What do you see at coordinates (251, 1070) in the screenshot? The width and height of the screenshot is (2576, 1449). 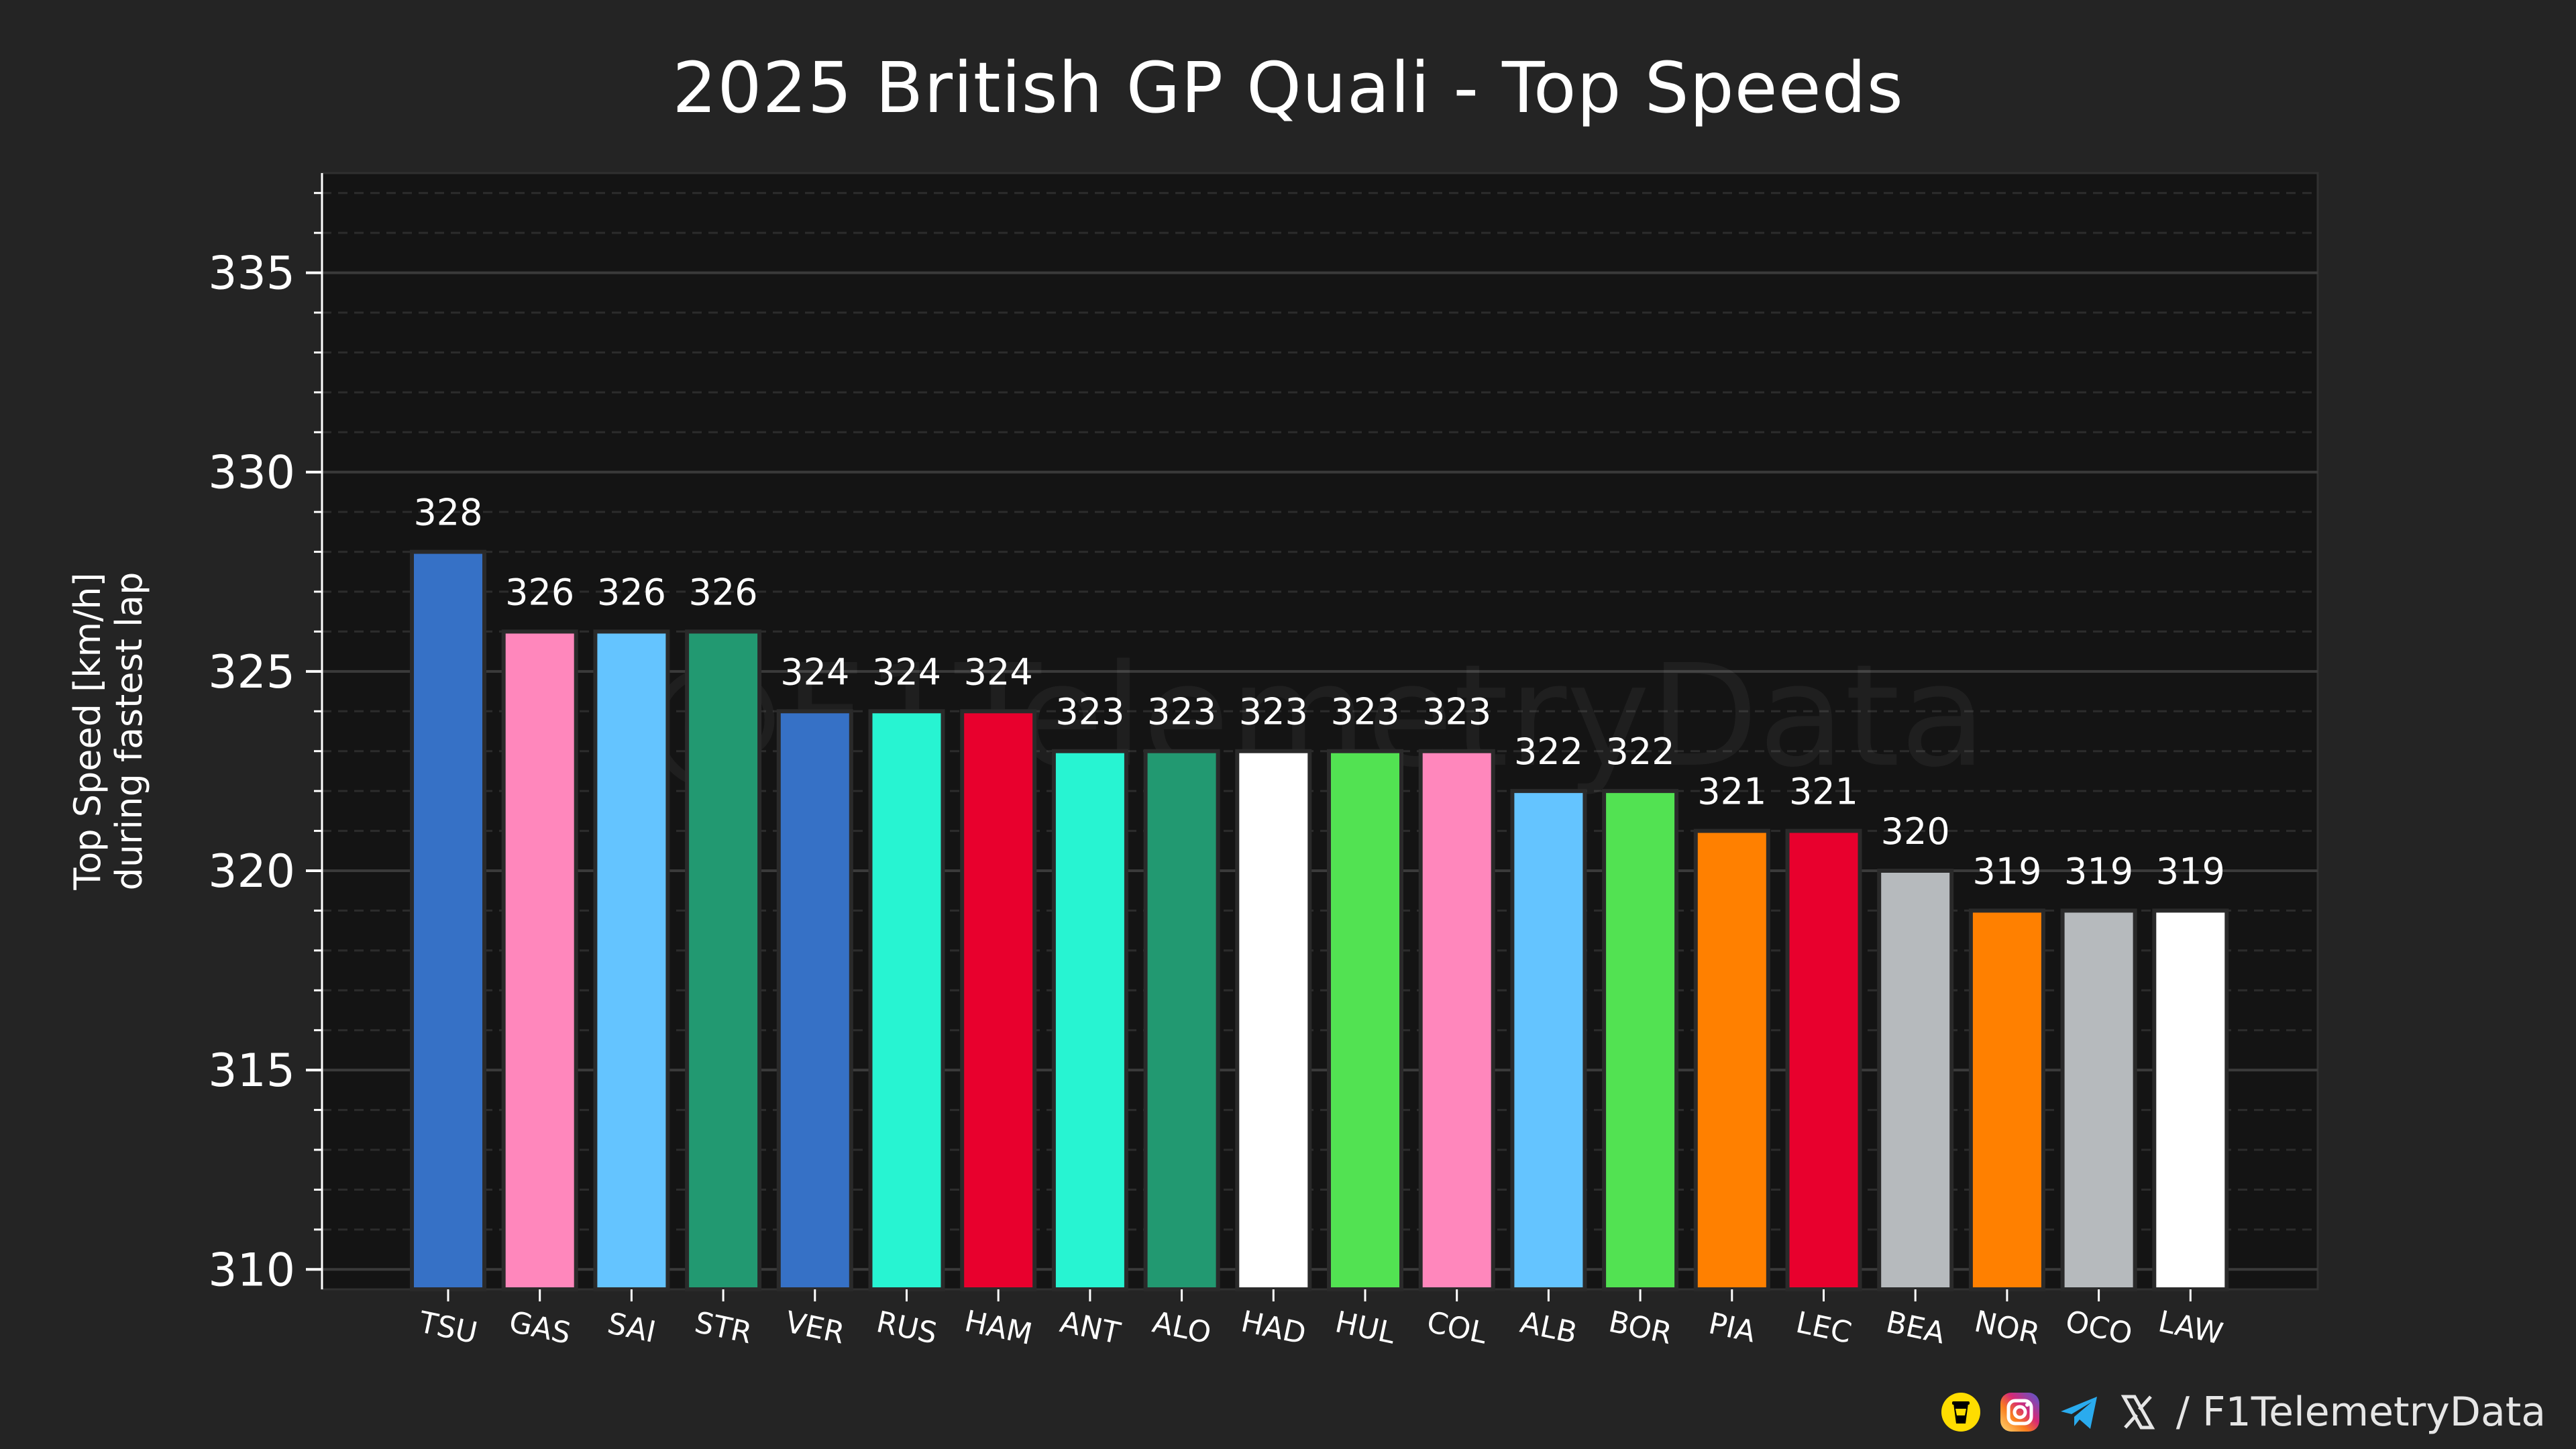 I see `y-tick-label: 315` at bounding box center [251, 1070].